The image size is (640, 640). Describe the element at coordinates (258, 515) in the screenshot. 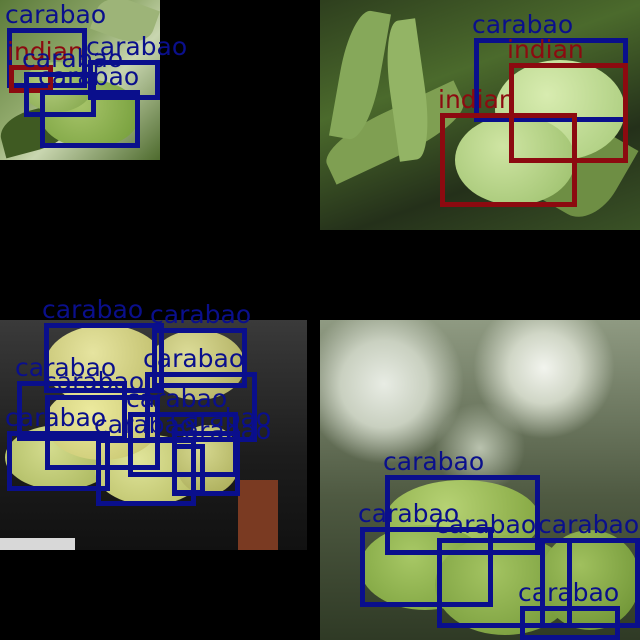

I see `wooden-edge` at that location.